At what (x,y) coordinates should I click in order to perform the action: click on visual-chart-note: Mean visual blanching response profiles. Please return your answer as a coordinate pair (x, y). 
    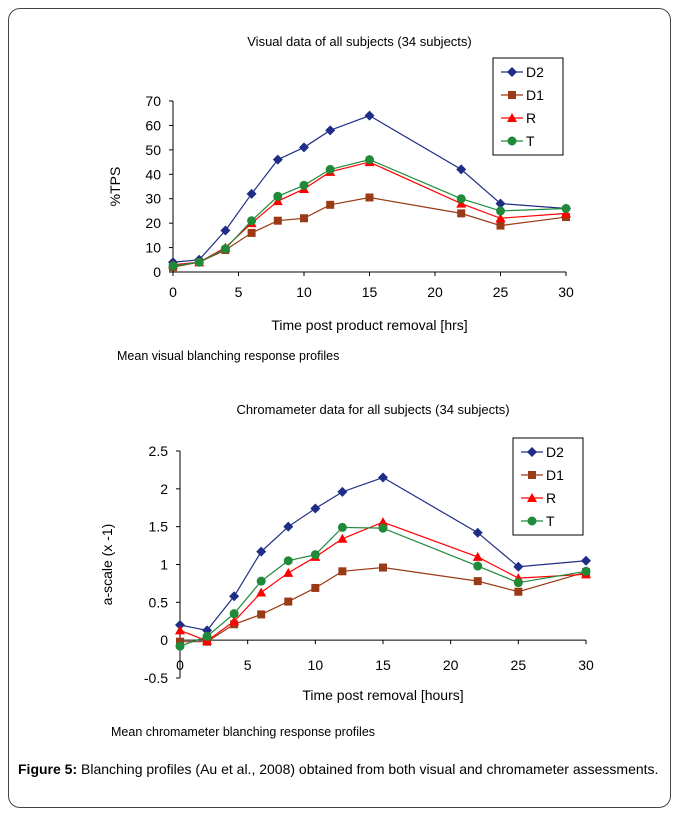
    Looking at the image, I should click on (228, 356).